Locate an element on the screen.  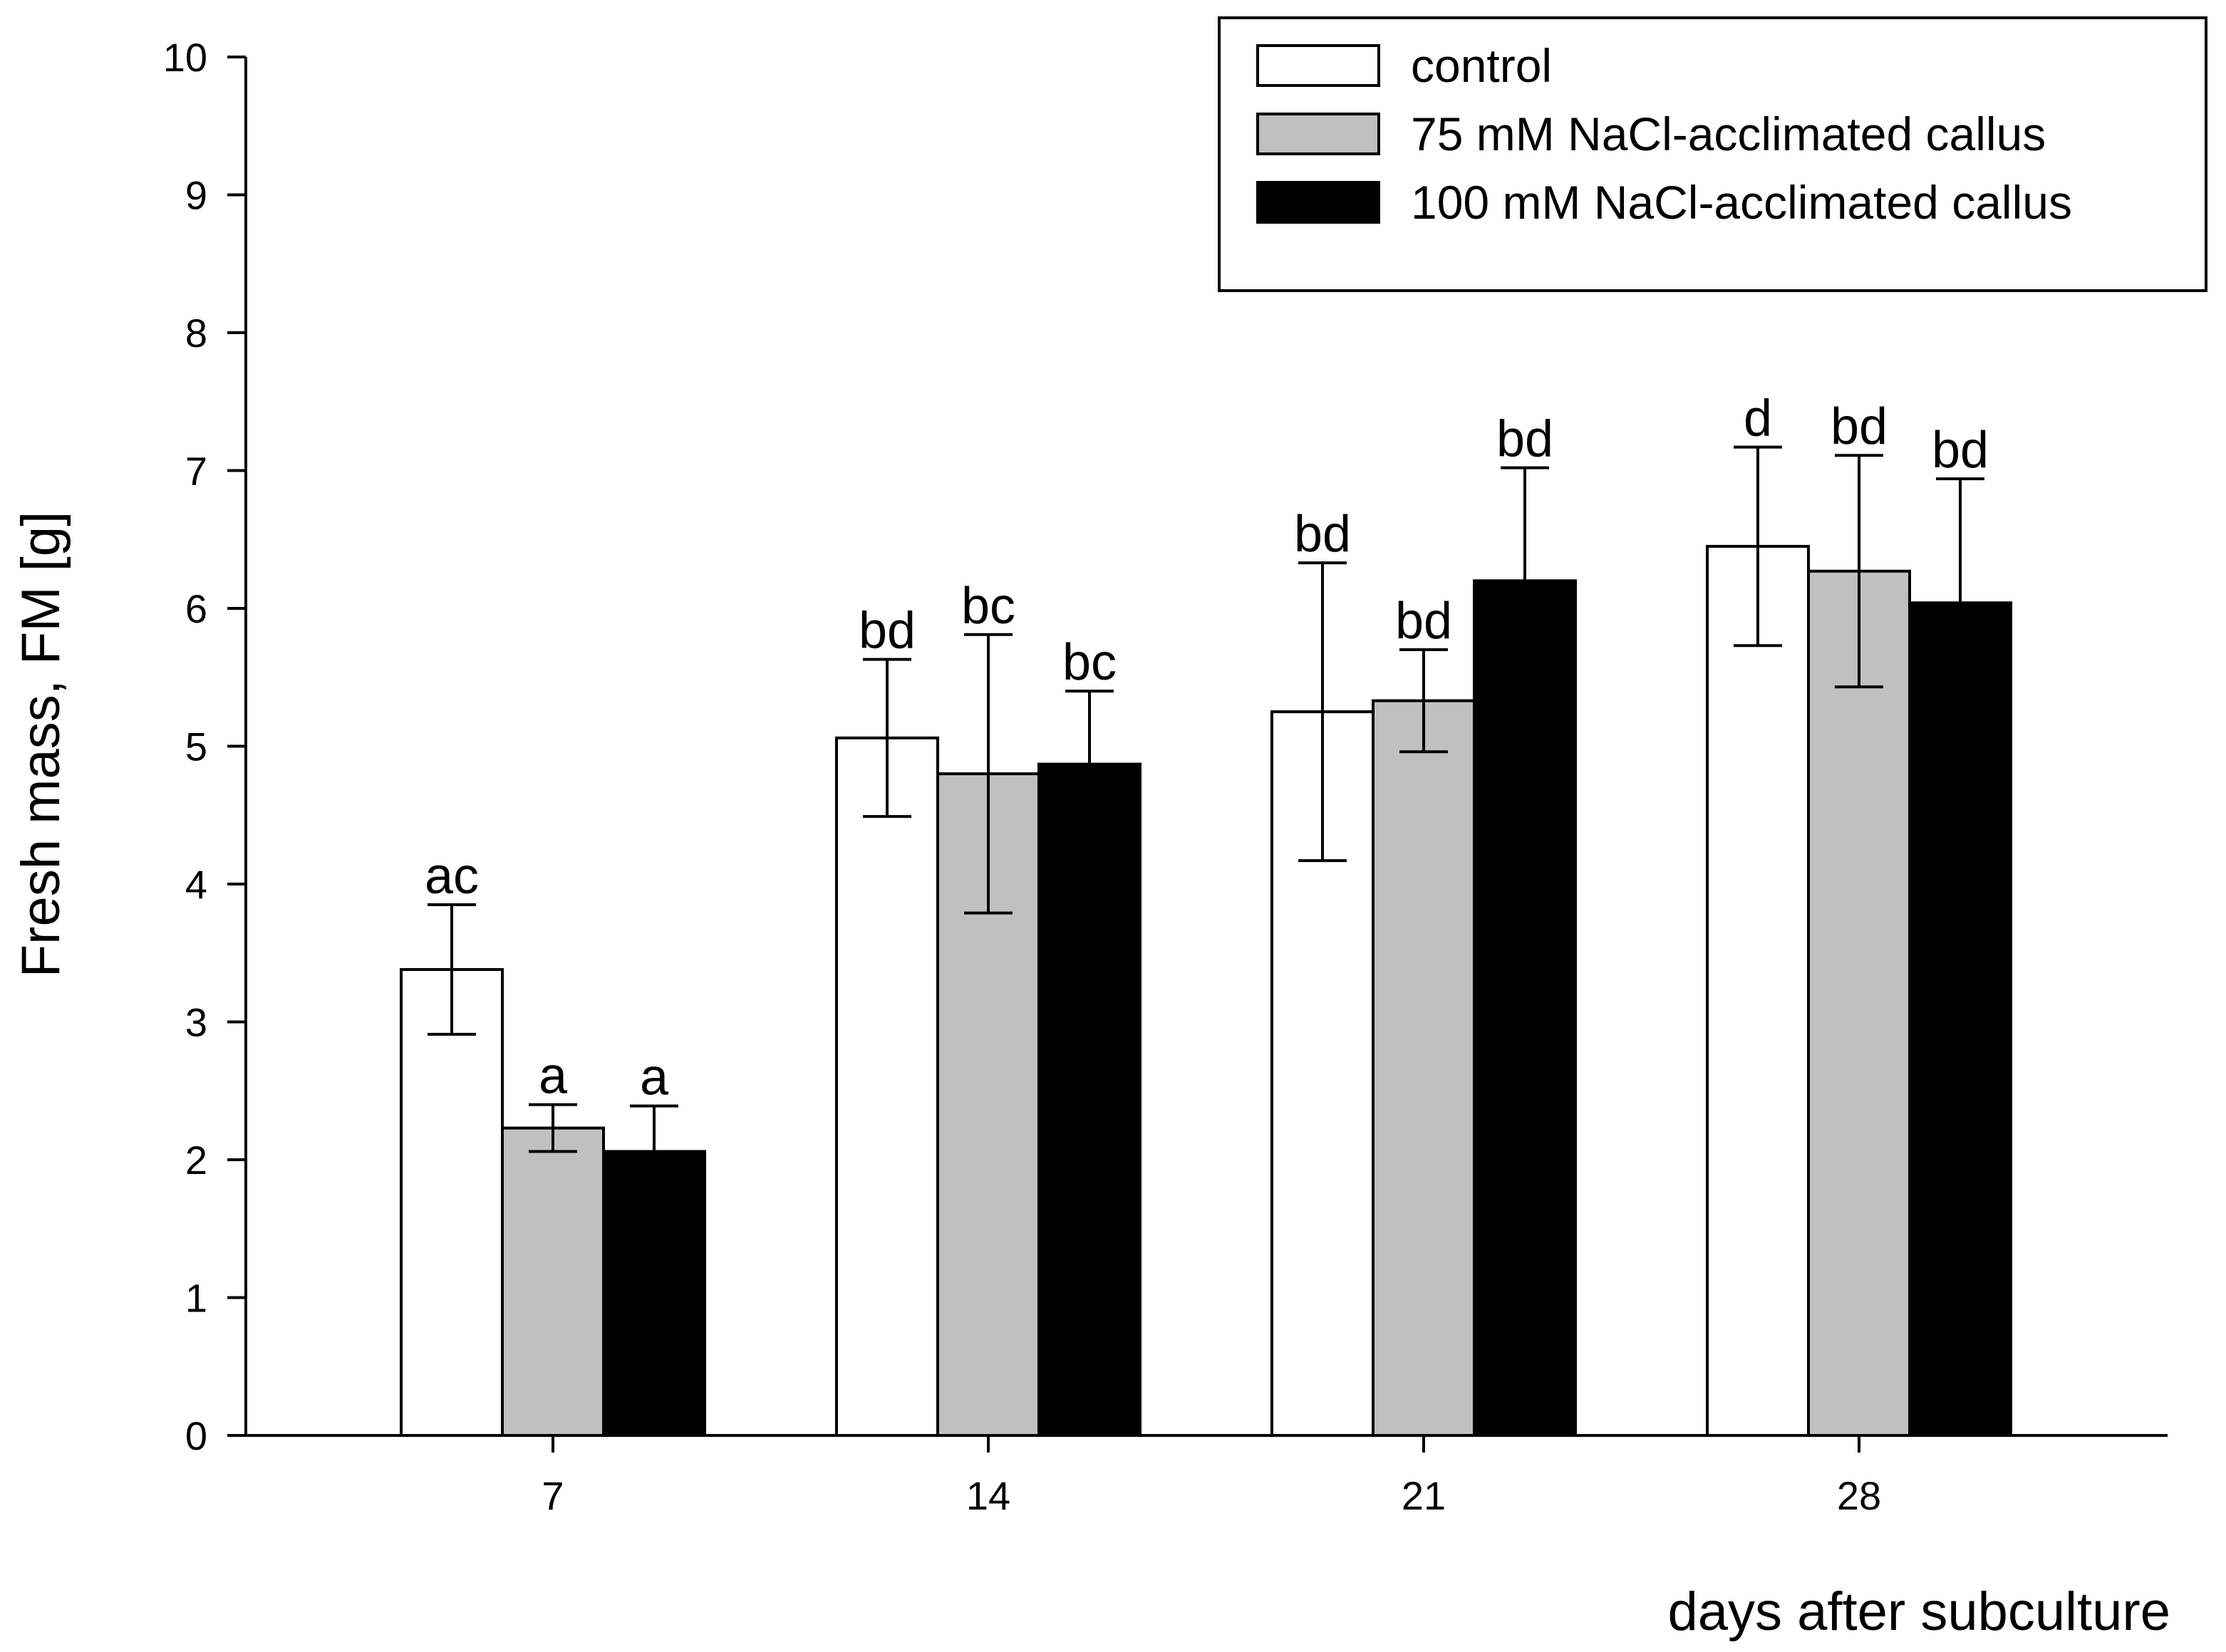
y-tick-label: 1 is located at coordinates (196, 1298).